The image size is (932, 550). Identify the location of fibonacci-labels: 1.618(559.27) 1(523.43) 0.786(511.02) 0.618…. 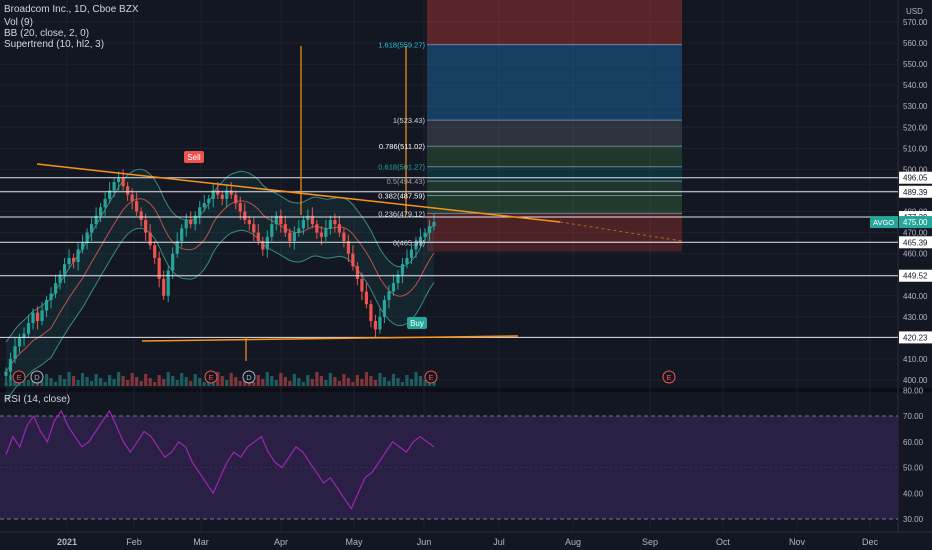
(401, 144).